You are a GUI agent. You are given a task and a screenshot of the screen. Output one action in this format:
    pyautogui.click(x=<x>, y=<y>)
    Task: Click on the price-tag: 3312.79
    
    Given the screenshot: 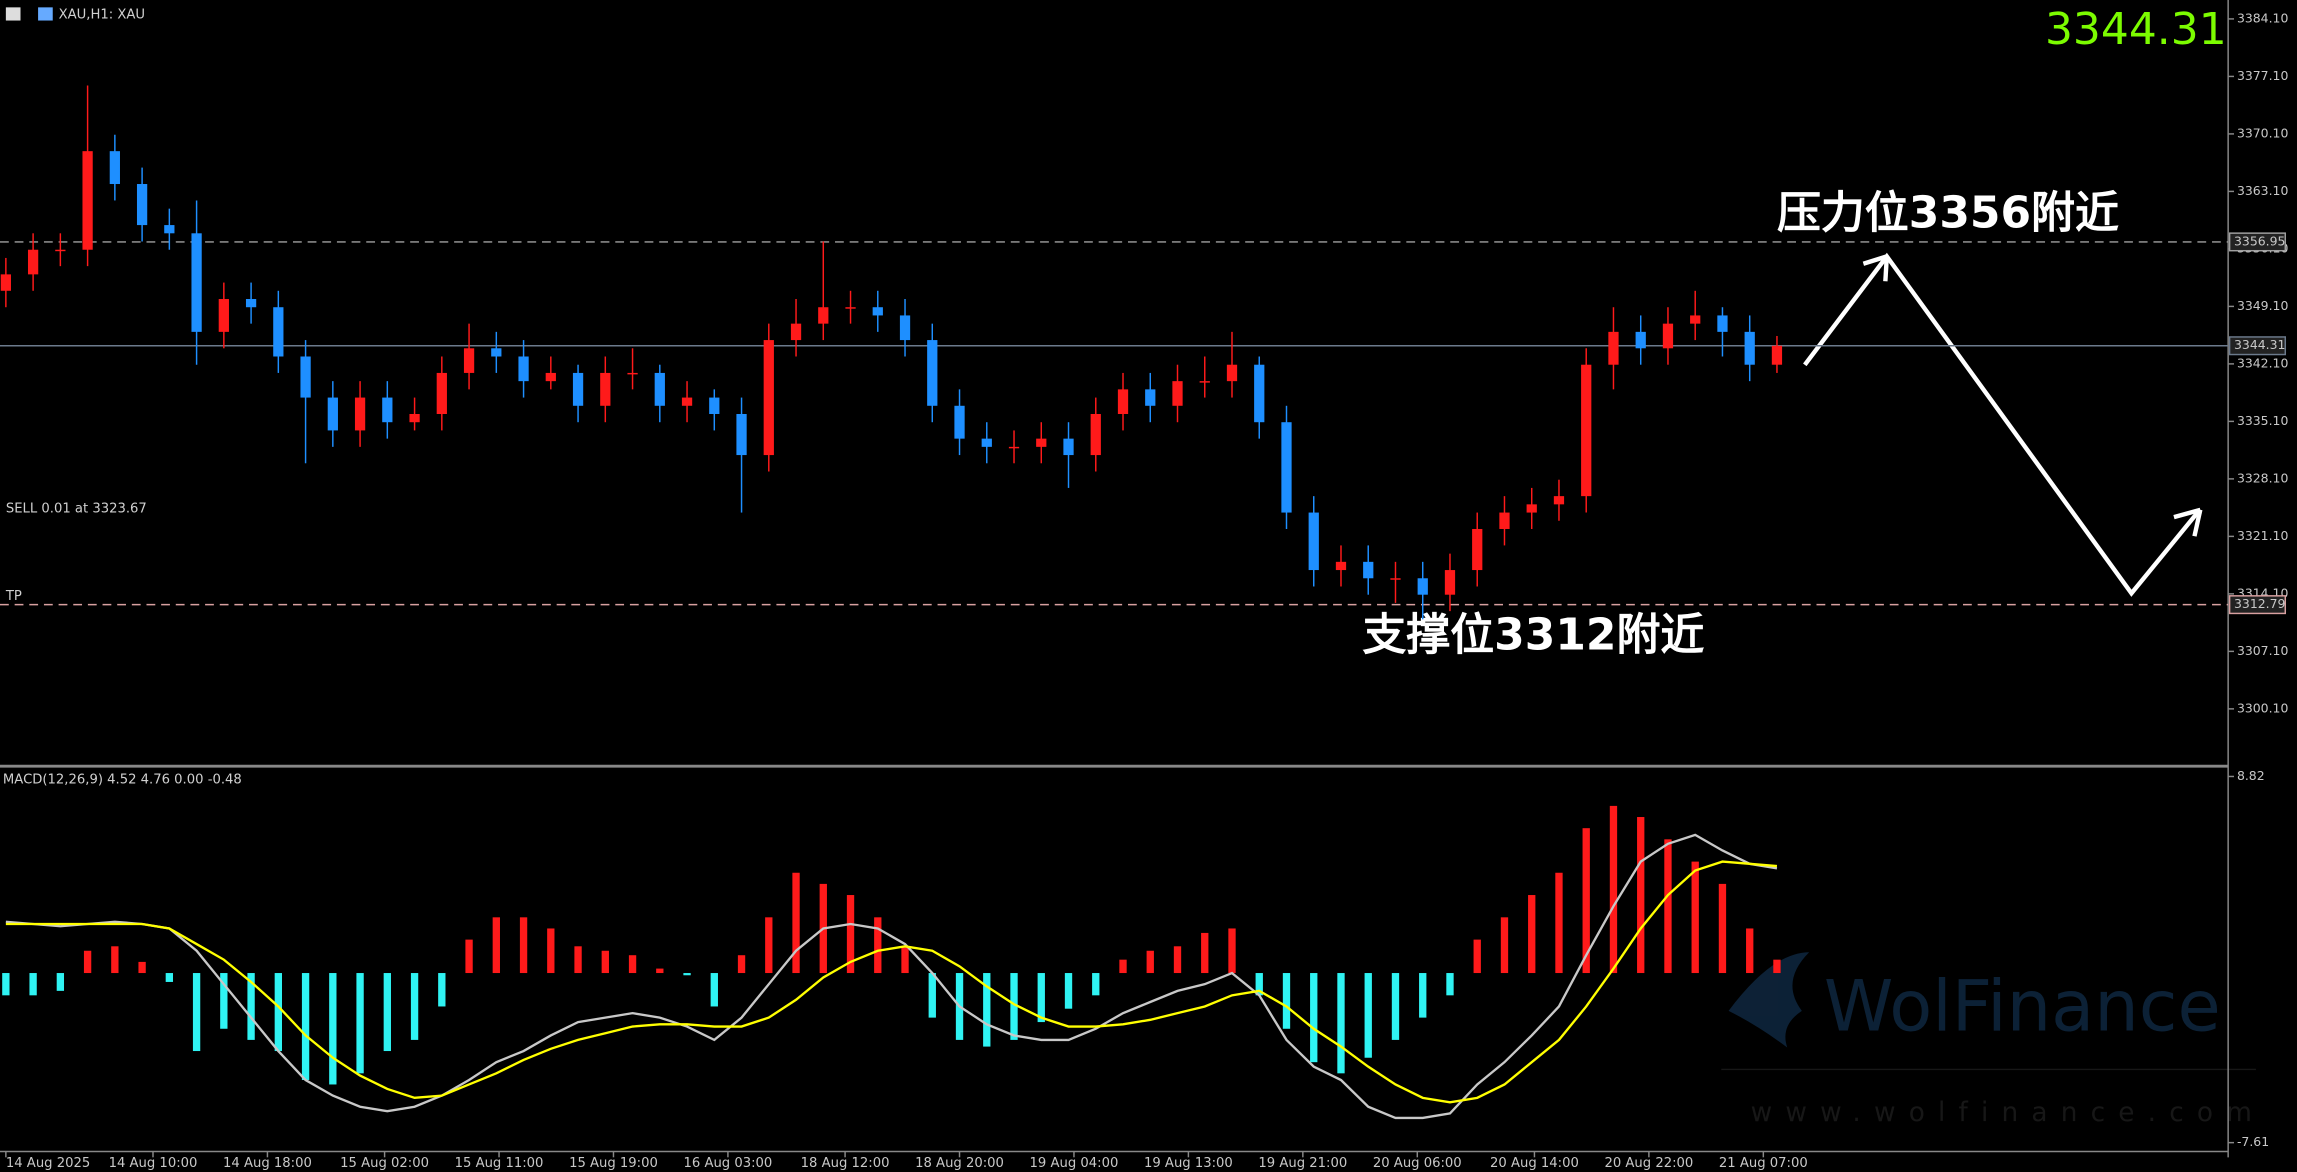 What is the action you would take?
    pyautogui.click(x=2260, y=603)
    